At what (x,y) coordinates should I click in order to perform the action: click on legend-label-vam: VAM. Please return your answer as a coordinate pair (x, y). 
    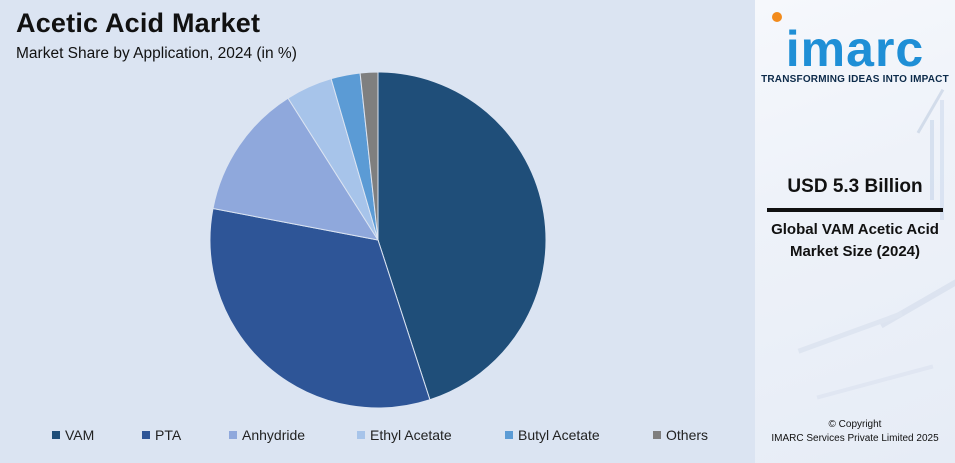
    Looking at the image, I should click on (80, 435).